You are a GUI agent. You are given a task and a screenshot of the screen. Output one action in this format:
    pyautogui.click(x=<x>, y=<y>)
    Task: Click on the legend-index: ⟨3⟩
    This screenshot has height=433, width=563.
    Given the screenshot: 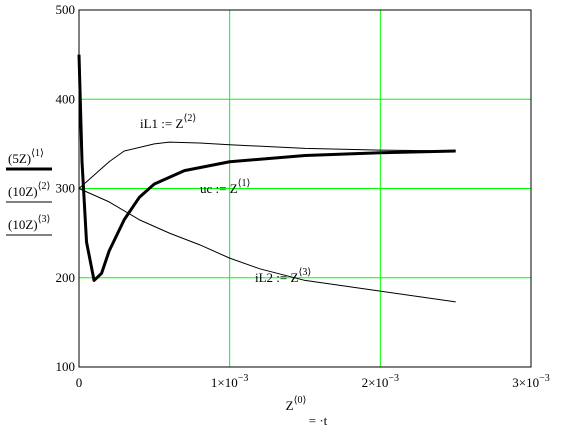 What is the action you would take?
    pyautogui.click(x=44, y=219)
    